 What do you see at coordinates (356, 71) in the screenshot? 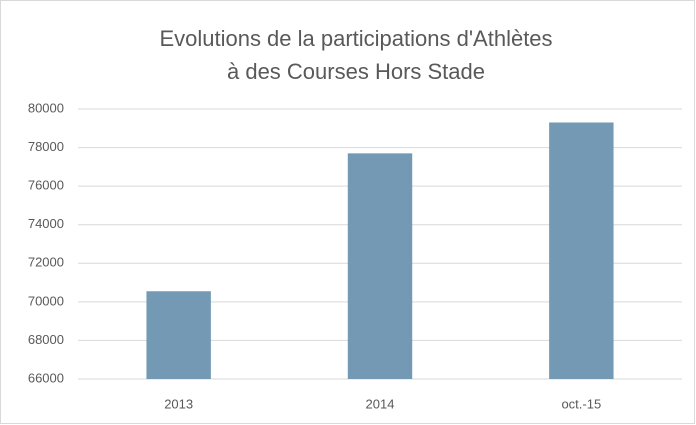
I see `chart-title: à des Courses Hors Stade` at bounding box center [356, 71].